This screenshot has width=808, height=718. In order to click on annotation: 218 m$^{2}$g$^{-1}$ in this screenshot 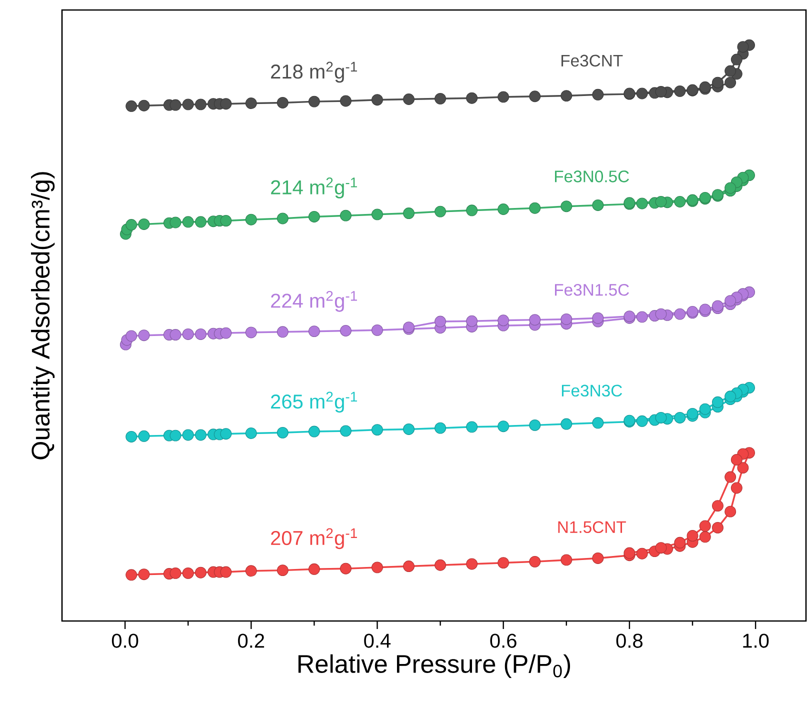, I will do `click(314, 72)`.